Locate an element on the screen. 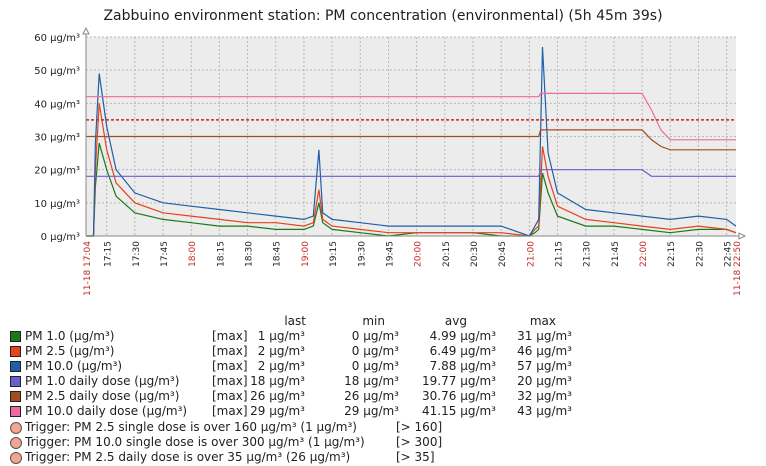 Image resolution: width=766 pixels, height=466 pixels. trigger-threshold: [> 35] is located at coordinates (415, 457).